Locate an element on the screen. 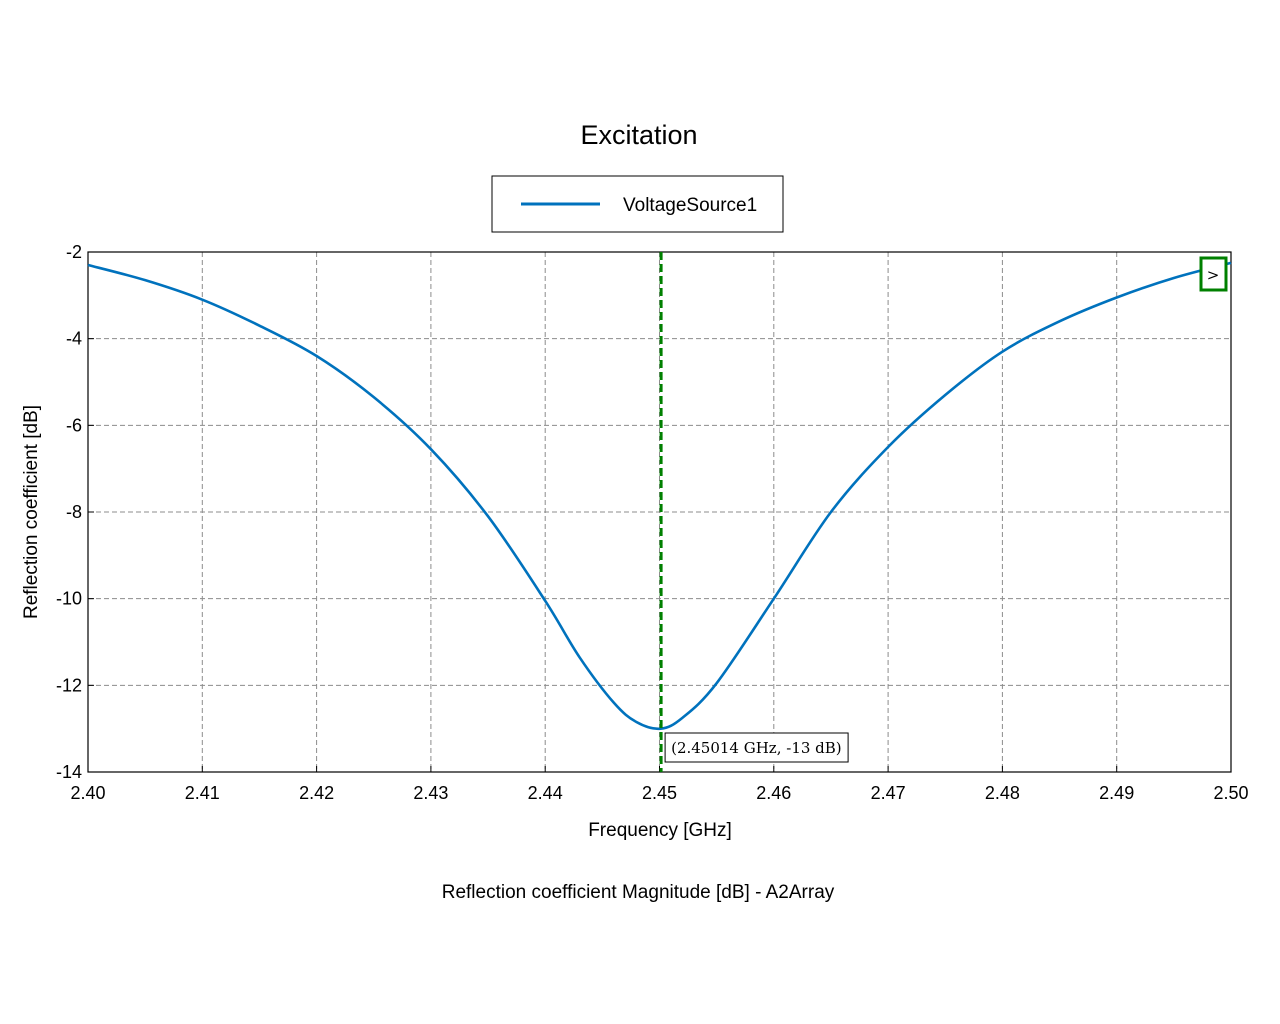 The image size is (1280, 1024). x-tick-label: 2.47 is located at coordinates (888, 793).